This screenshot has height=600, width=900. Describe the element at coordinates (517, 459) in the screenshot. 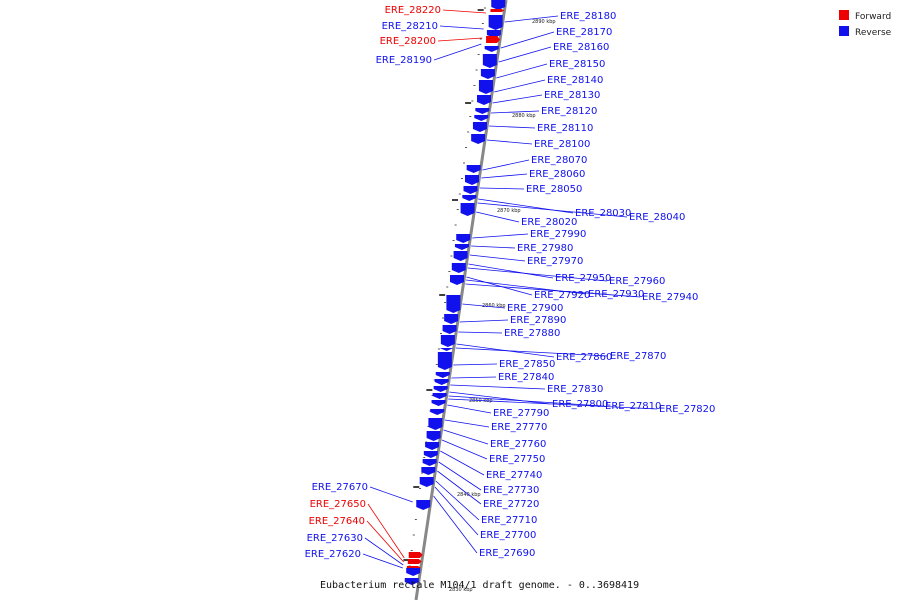

I see `gene-label-ere-27750: ERE_27750` at that location.